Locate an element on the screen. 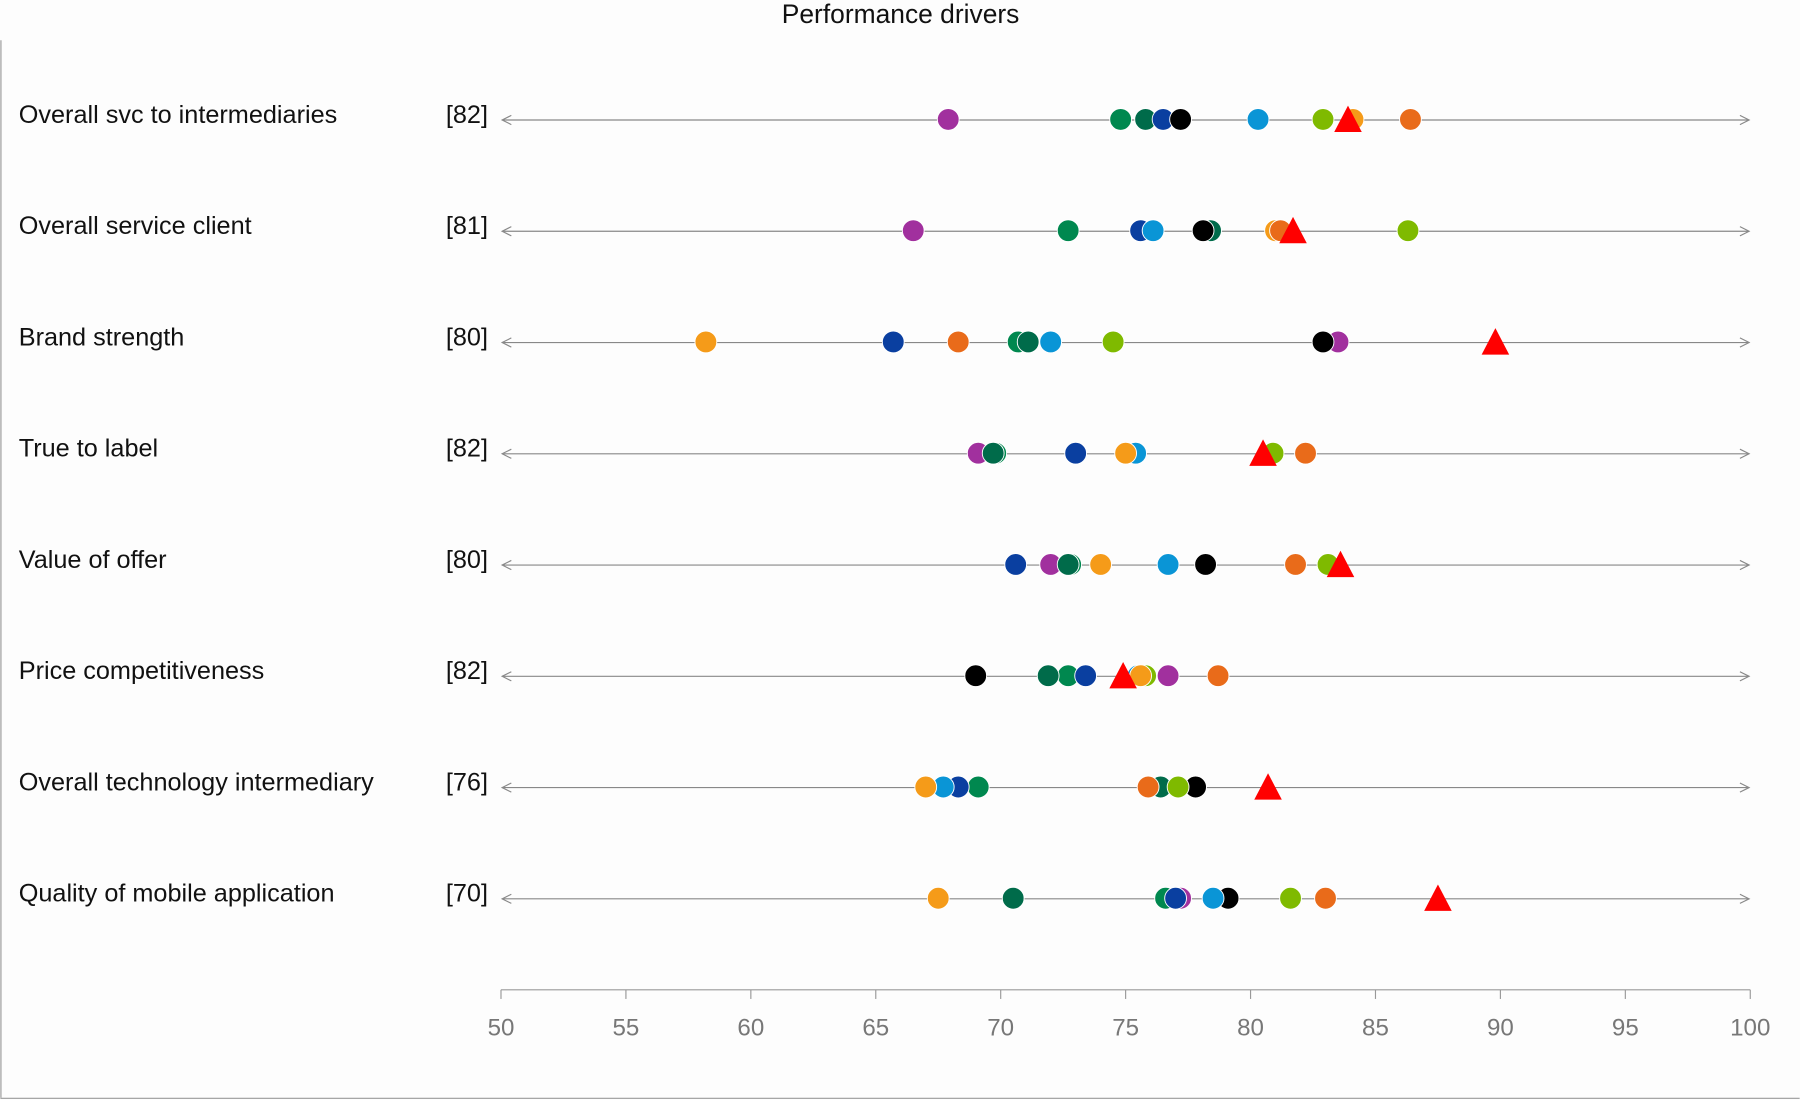  row-score: [70] is located at coordinates (467, 894).